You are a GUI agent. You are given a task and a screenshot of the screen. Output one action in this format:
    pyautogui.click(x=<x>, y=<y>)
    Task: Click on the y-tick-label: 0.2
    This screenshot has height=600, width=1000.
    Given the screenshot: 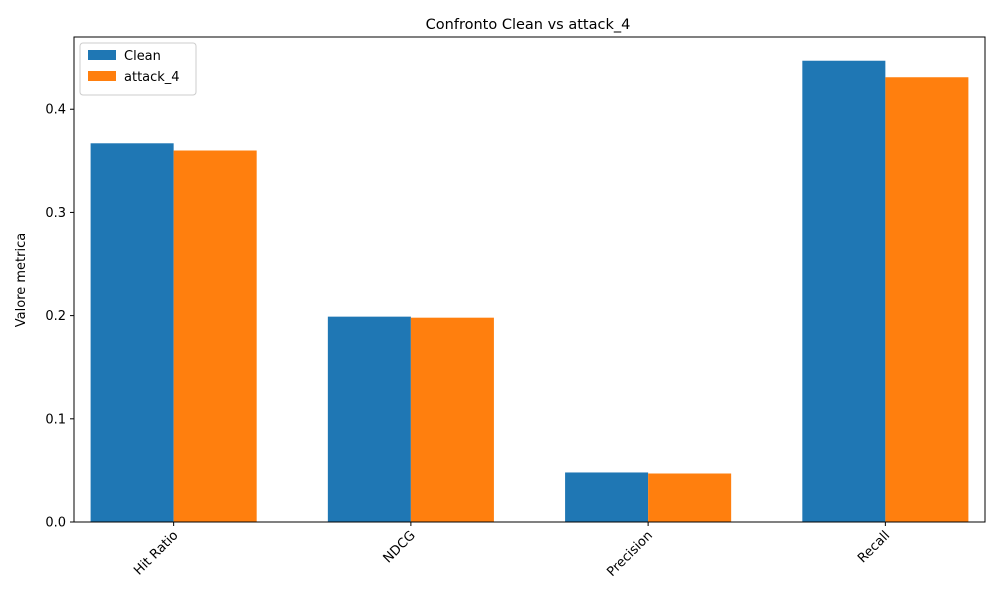 What is the action you would take?
    pyautogui.click(x=55, y=316)
    